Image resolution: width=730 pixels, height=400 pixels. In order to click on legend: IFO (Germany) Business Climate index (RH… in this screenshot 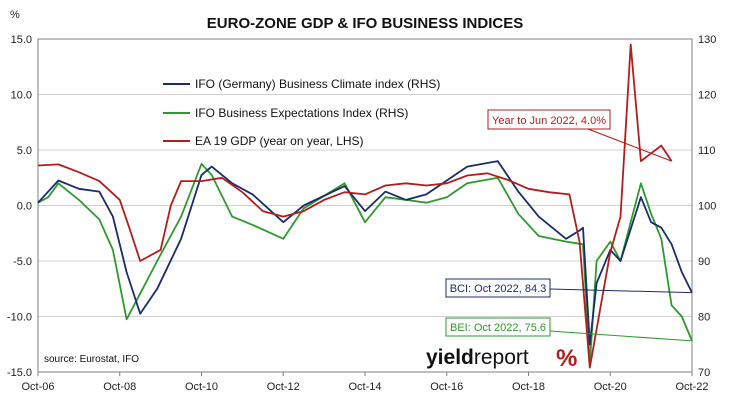, I will do `click(301, 112)`.